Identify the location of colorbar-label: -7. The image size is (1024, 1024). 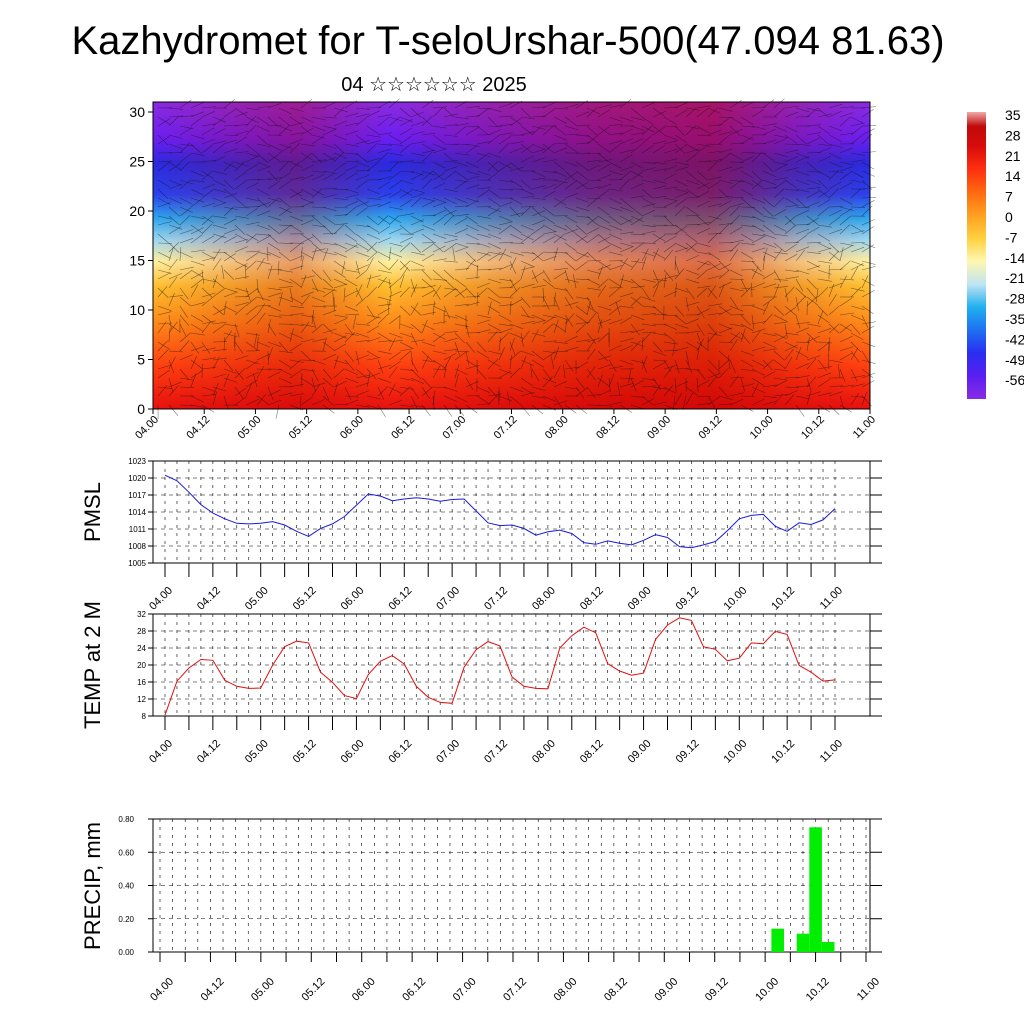
(1011, 237).